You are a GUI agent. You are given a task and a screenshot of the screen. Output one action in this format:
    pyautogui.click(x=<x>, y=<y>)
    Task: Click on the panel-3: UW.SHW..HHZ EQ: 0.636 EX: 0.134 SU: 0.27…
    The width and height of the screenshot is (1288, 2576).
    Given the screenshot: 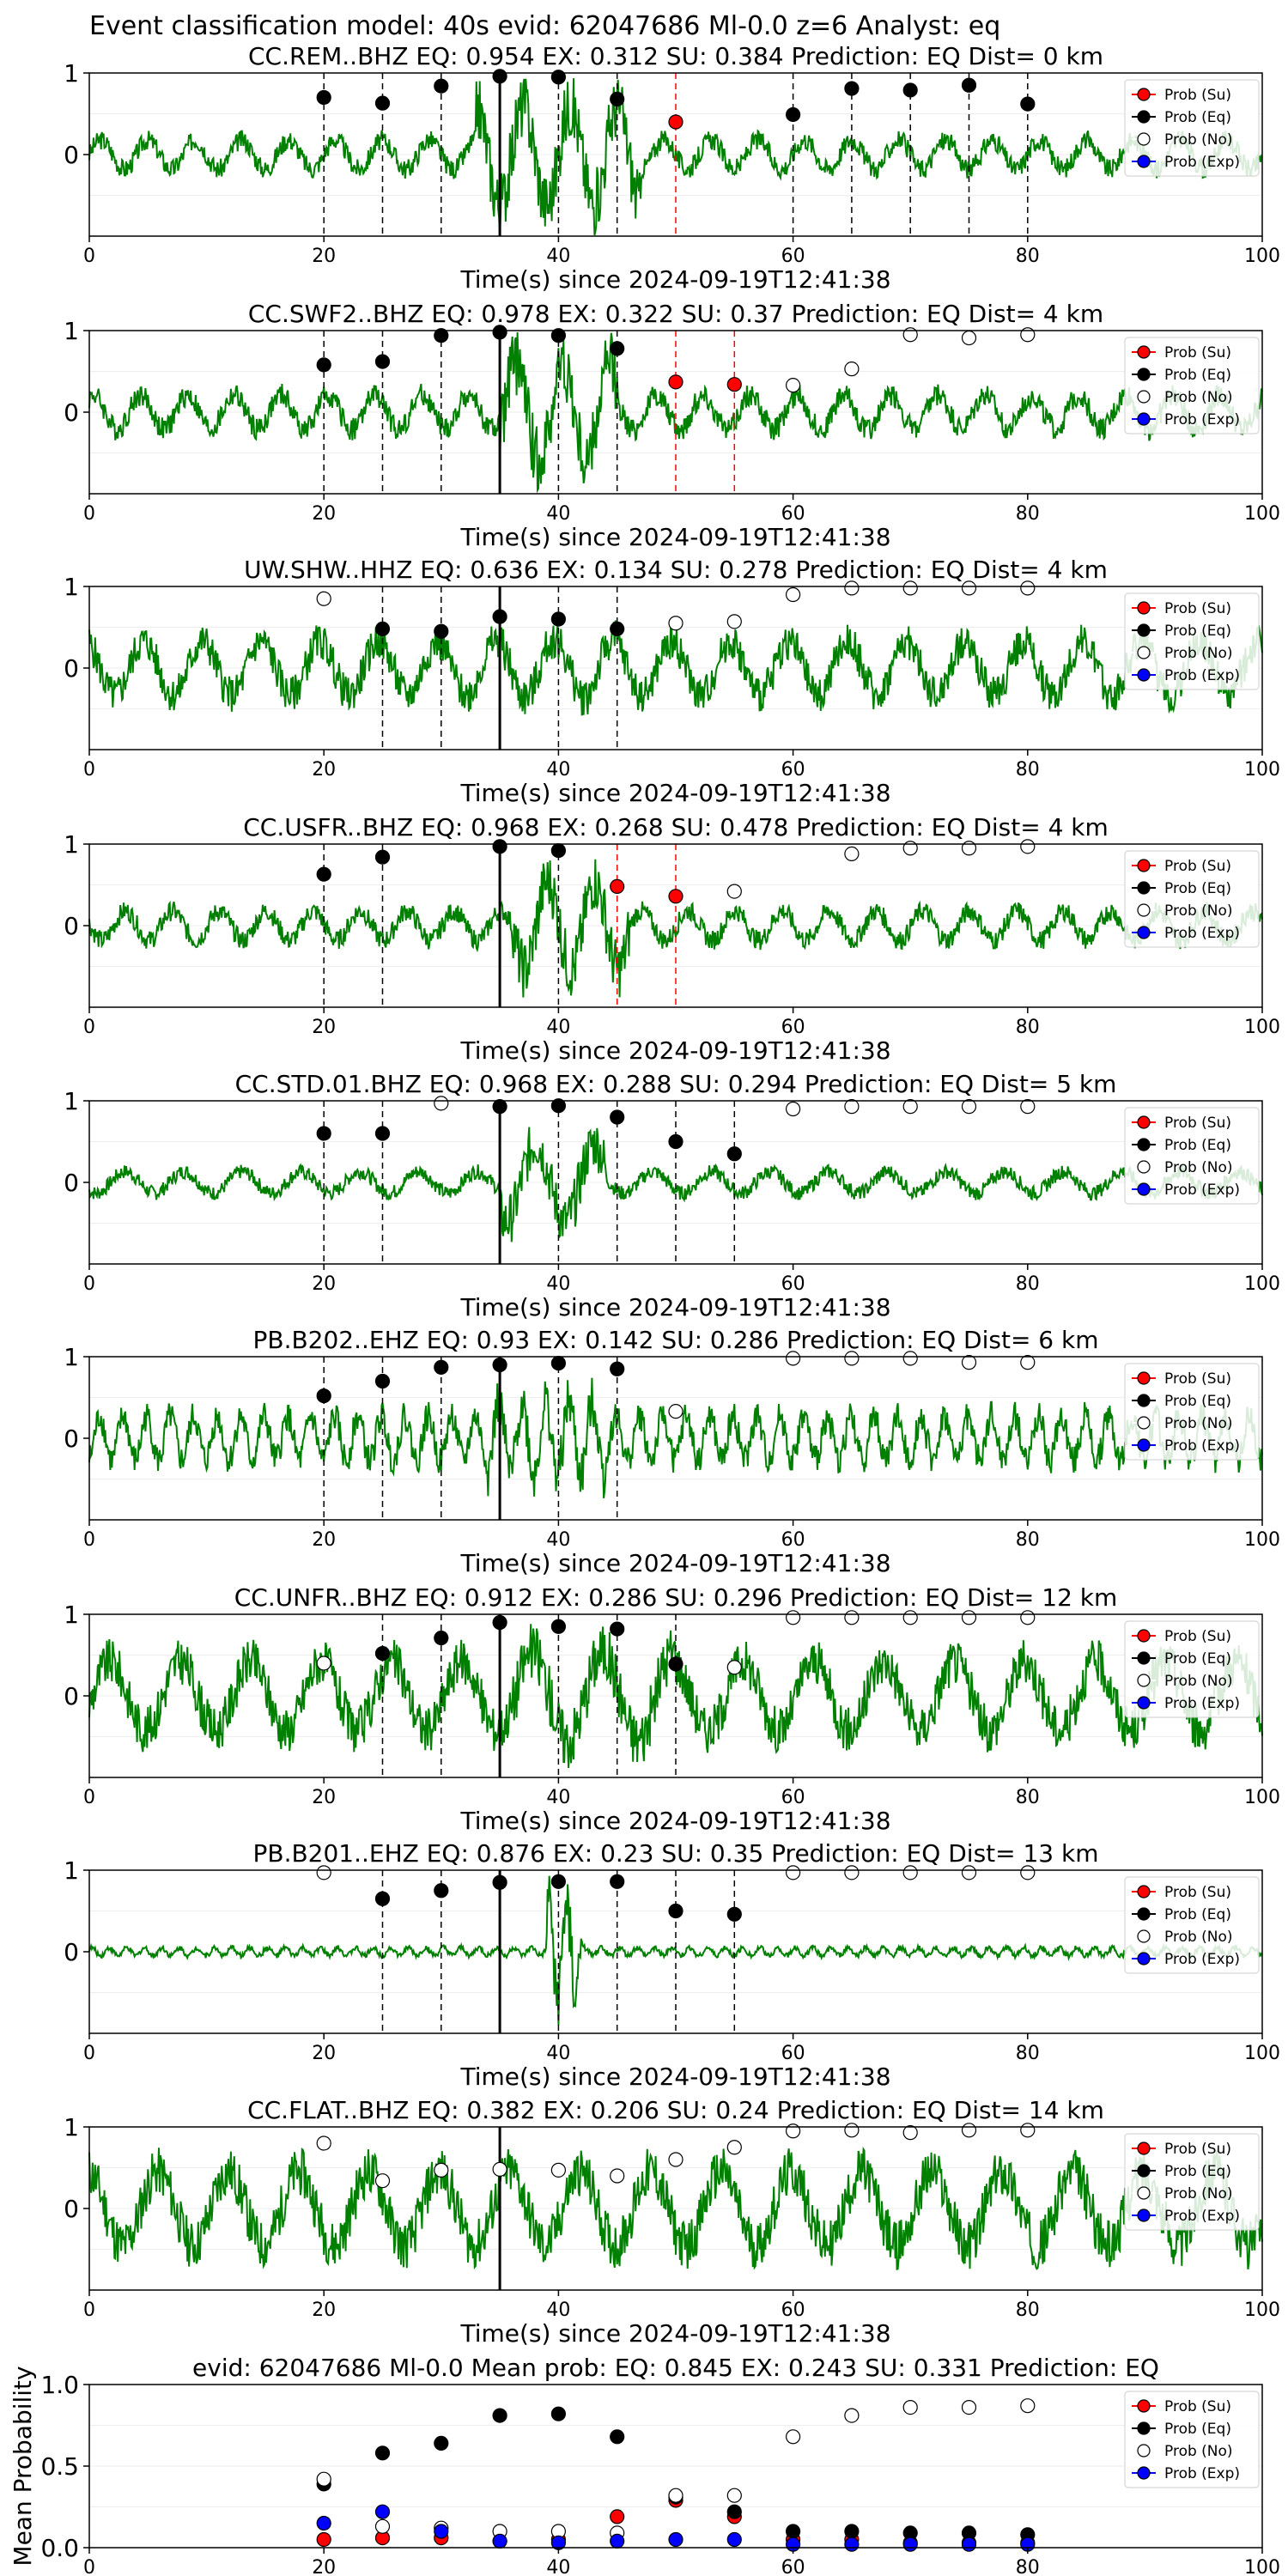 What is the action you would take?
    pyautogui.click(x=672, y=682)
    